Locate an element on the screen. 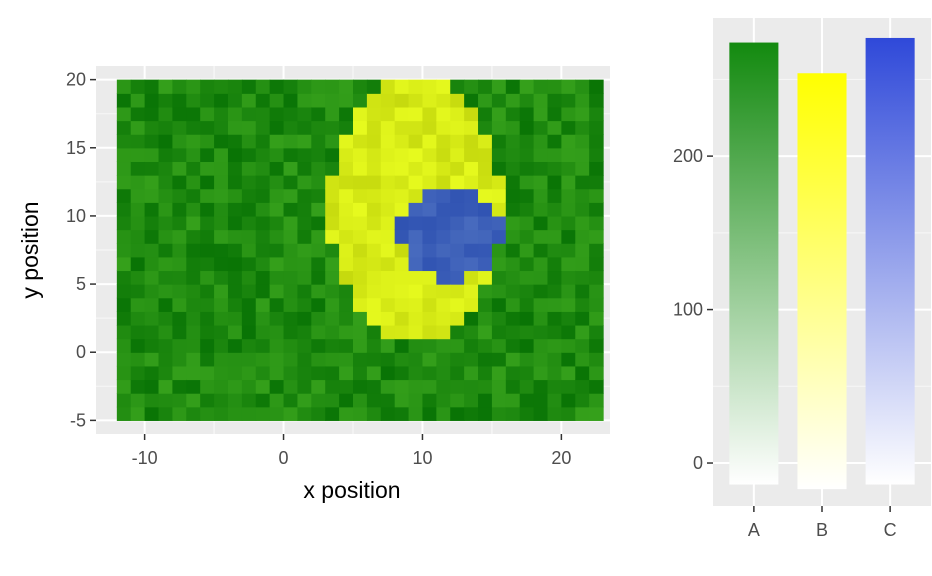 Image resolution: width=932 pixels, height=576 pixels. bar-a is located at coordinates (753, 264).